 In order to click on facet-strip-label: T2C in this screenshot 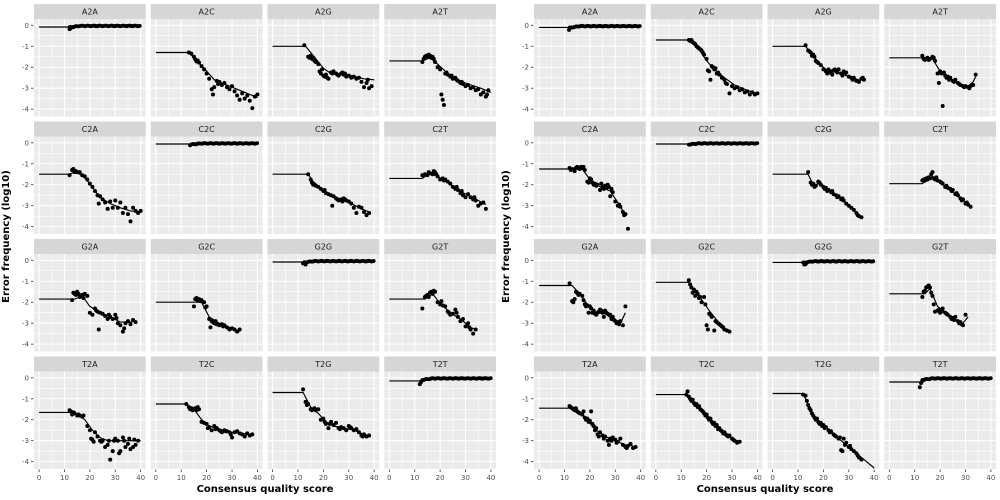, I will do `click(206, 364)`.